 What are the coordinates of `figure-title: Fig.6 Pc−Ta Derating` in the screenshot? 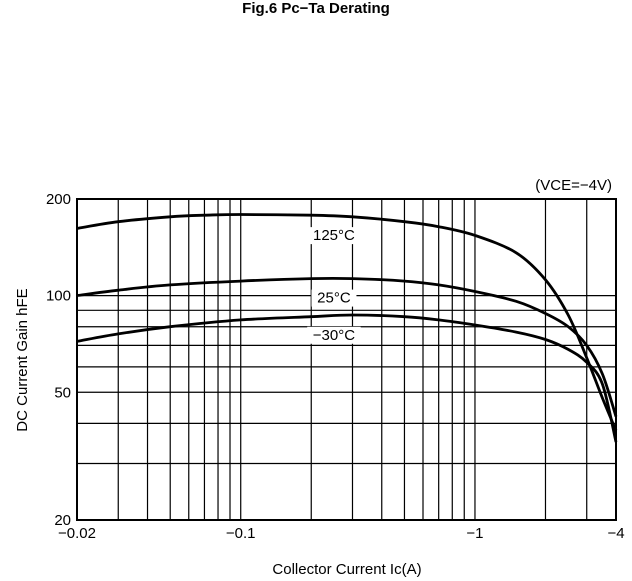 It's located at (316, 8).